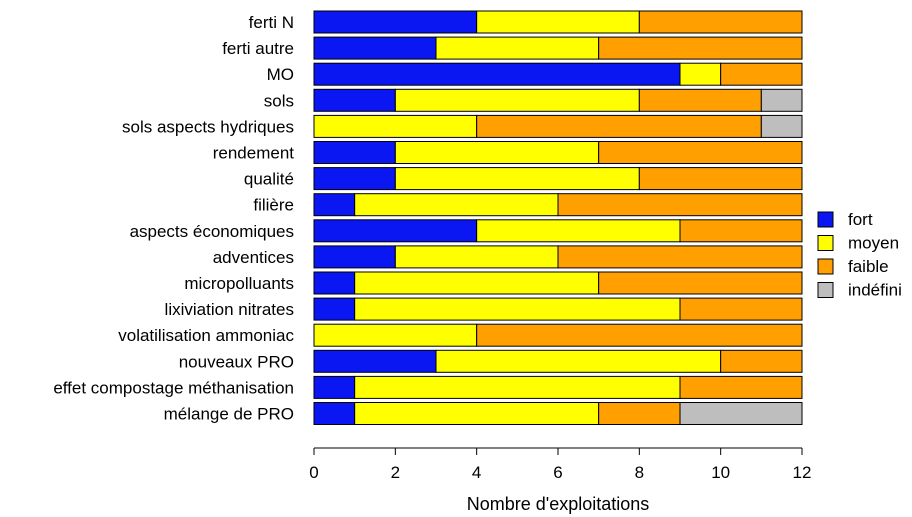 The image size is (912, 517). What do you see at coordinates (741, 413) in the screenshot?
I see `bar-segment-indéfini-15` at bounding box center [741, 413].